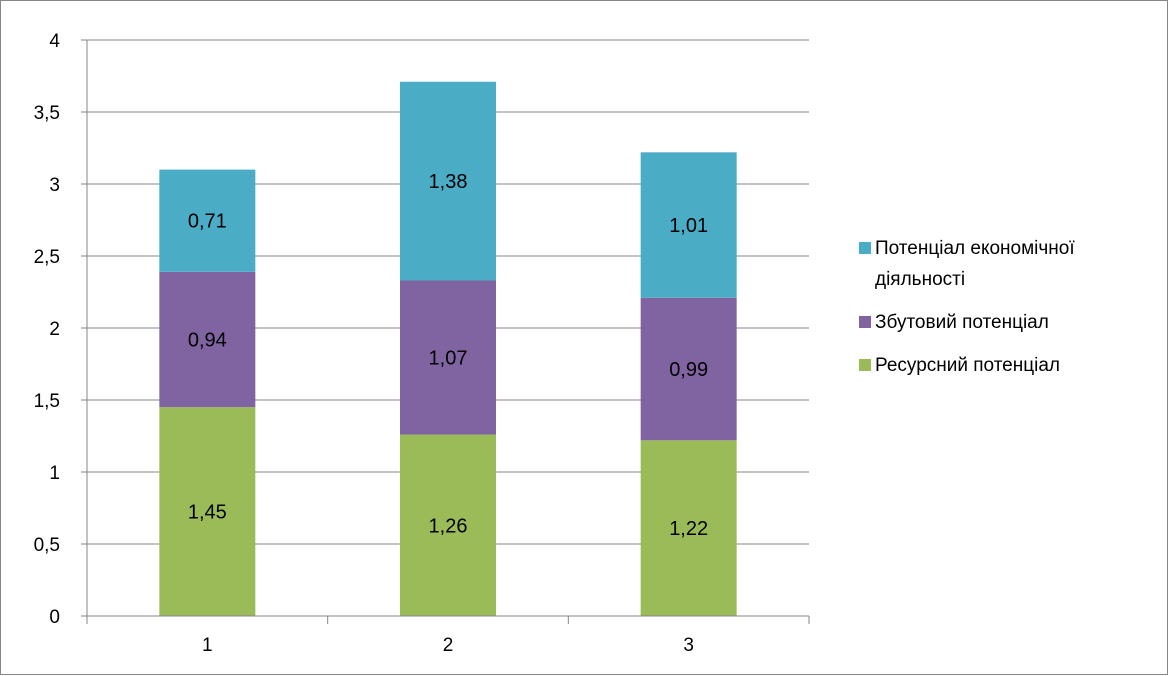 The width and height of the screenshot is (1168, 676). What do you see at coordinates (865, 248) in the screenshot?
I see `legend-swatch-economic-activity` at bounding box center [865, 248].